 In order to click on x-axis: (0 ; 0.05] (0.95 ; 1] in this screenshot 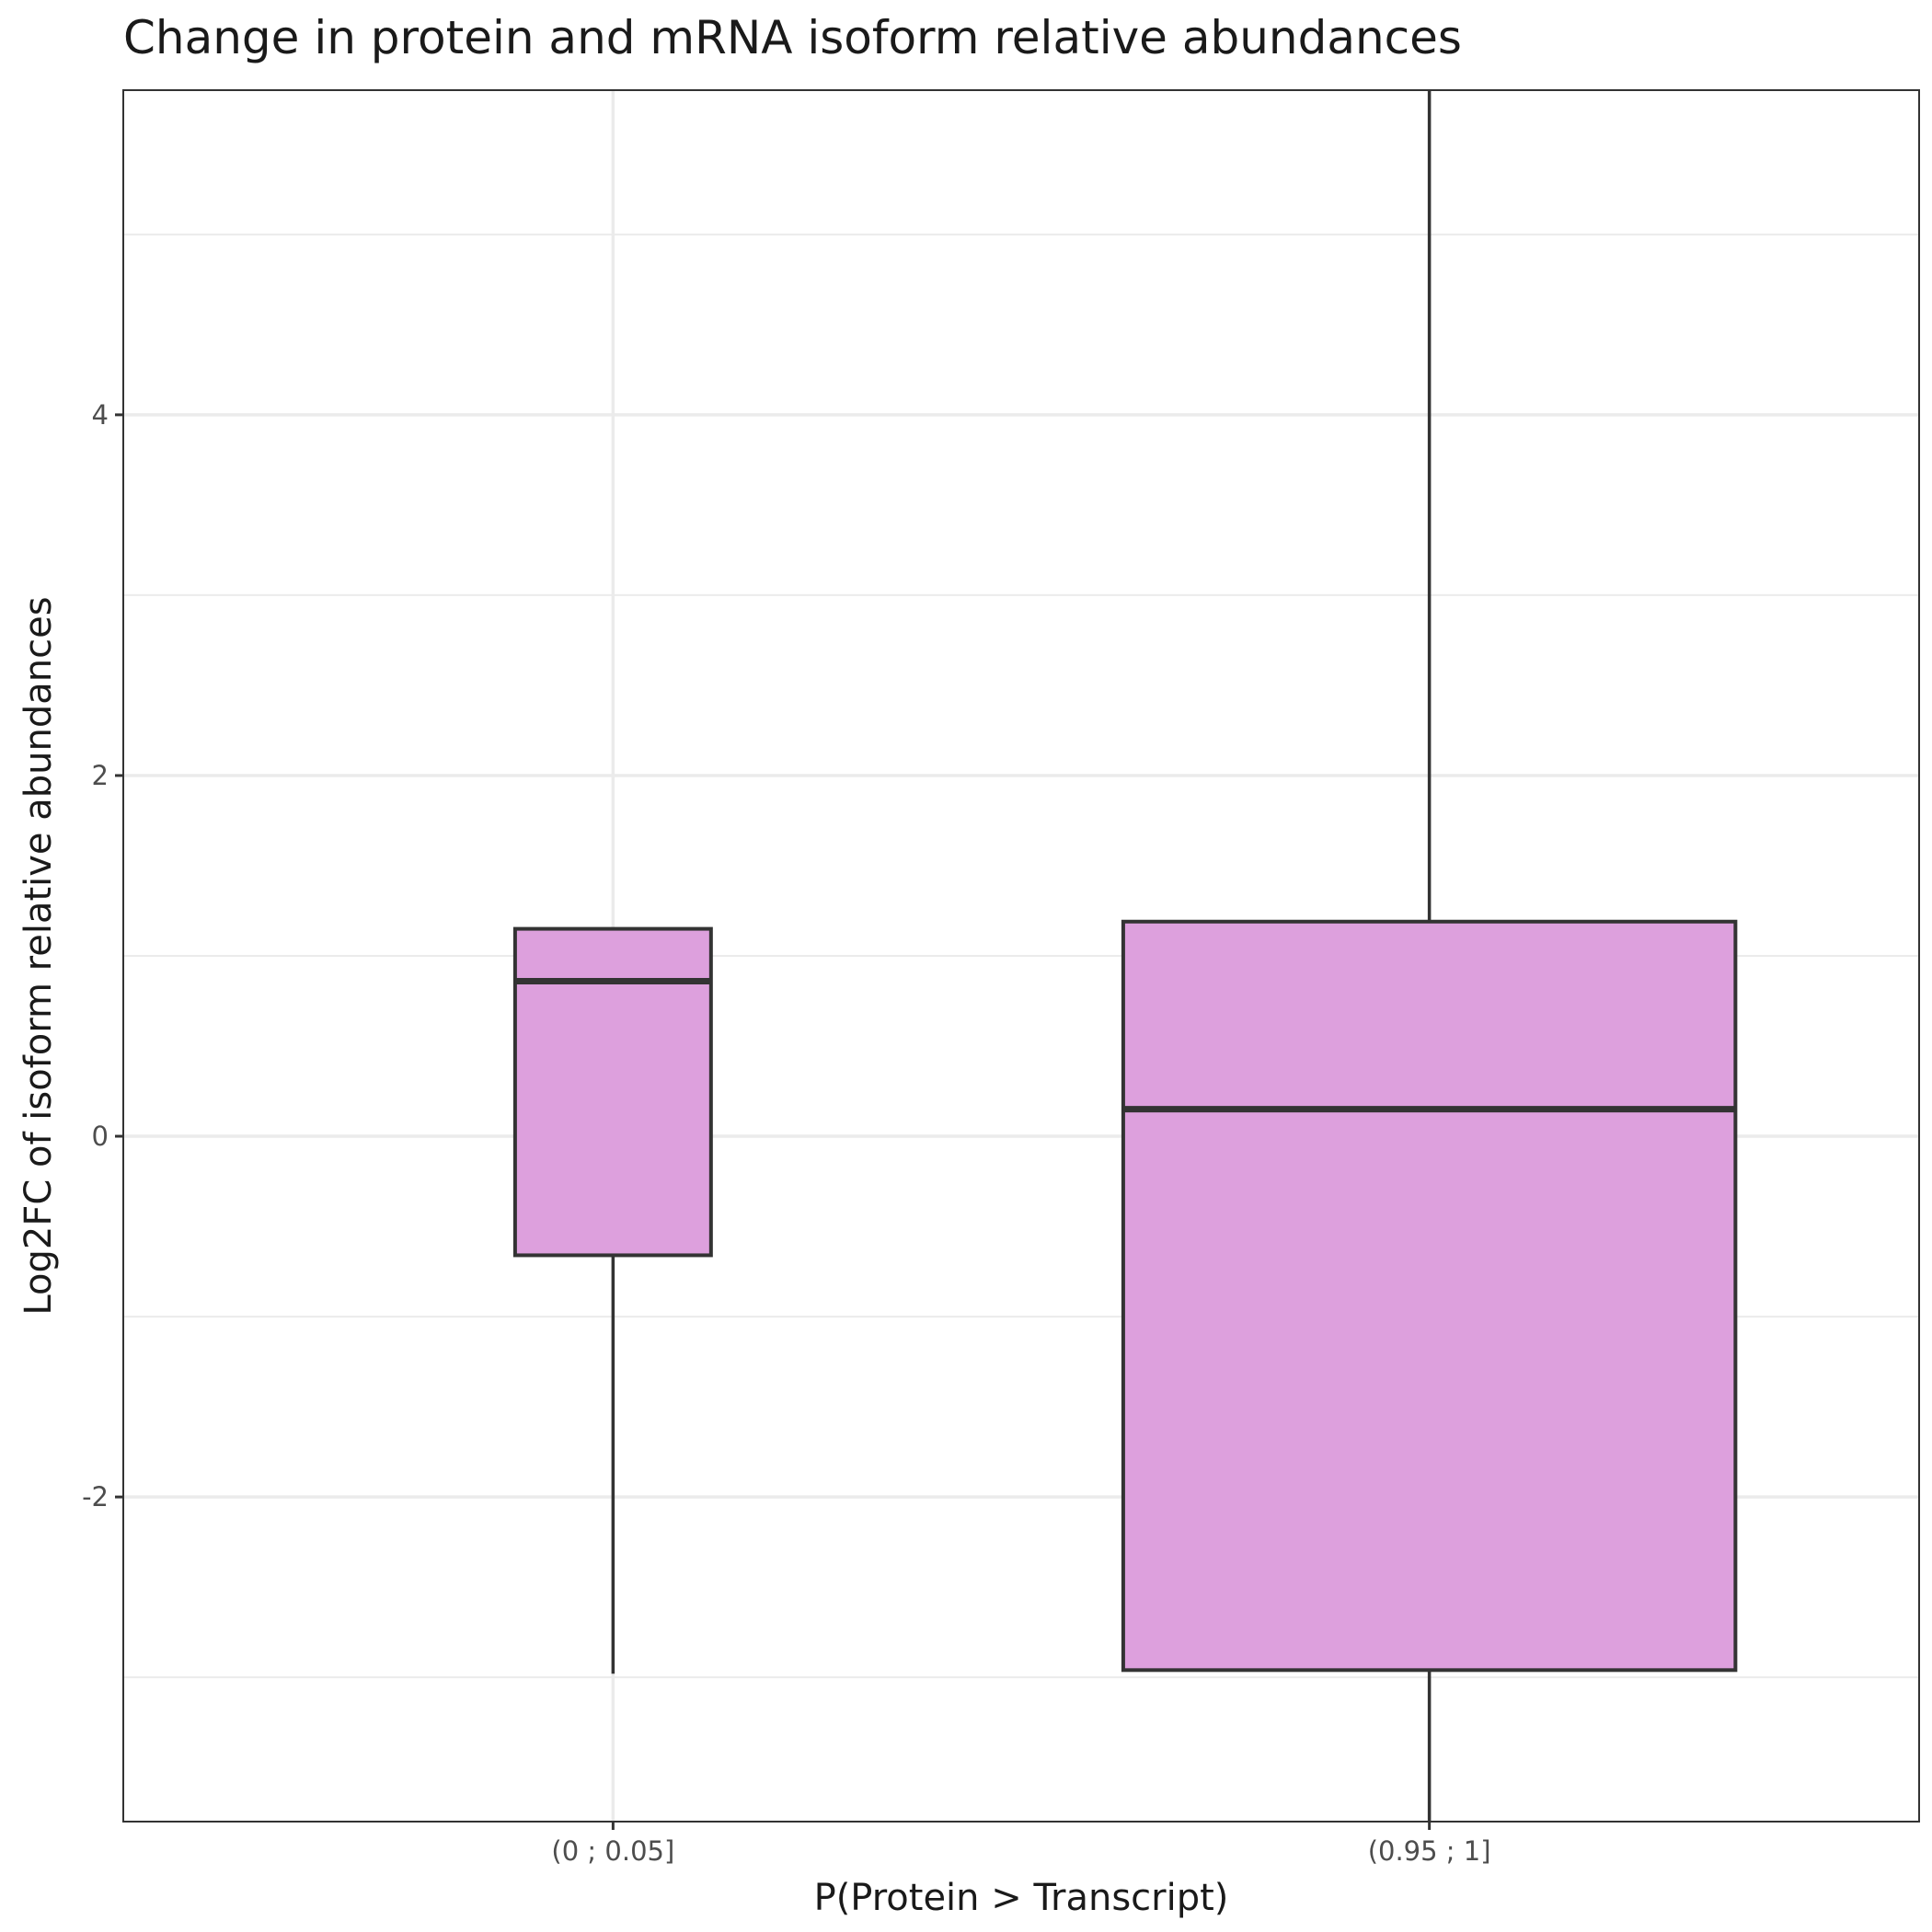, I will do `click(1021, 1844)`.